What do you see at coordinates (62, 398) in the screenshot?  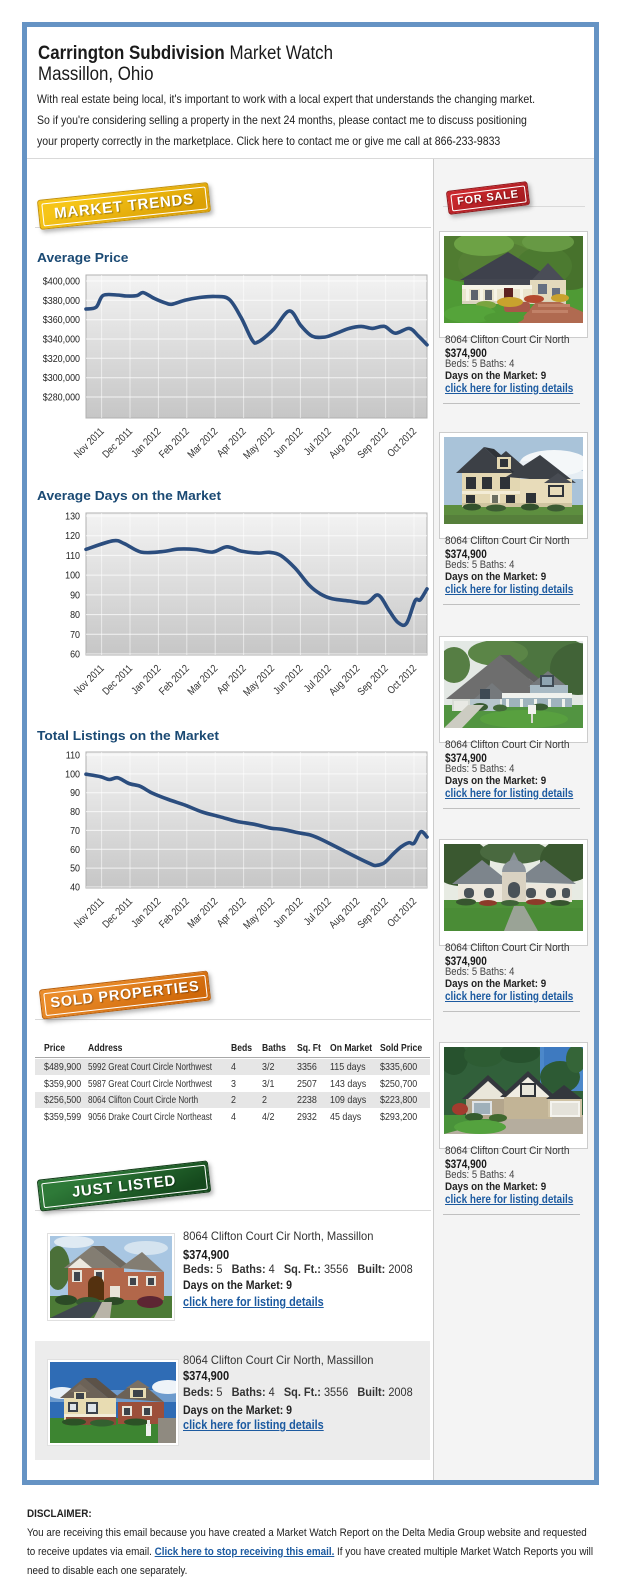 I see `svg-text: $280,000` at bounding box center [62, 398].